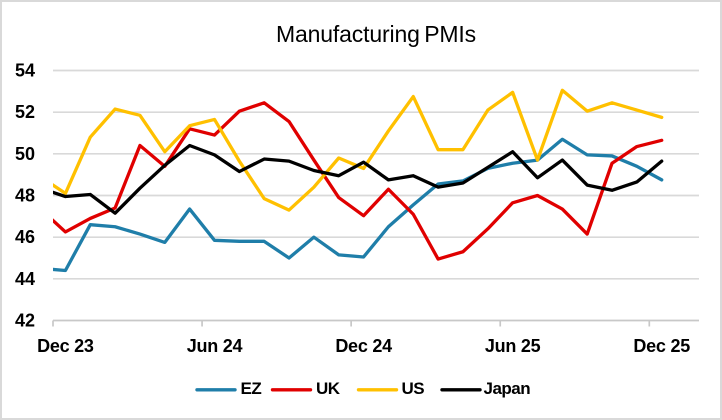 The width and height of the screenshot is (722, 420). Describe the element at coordinates (25, 279) in the screenshot. I see `svg-text: 44` at that location.